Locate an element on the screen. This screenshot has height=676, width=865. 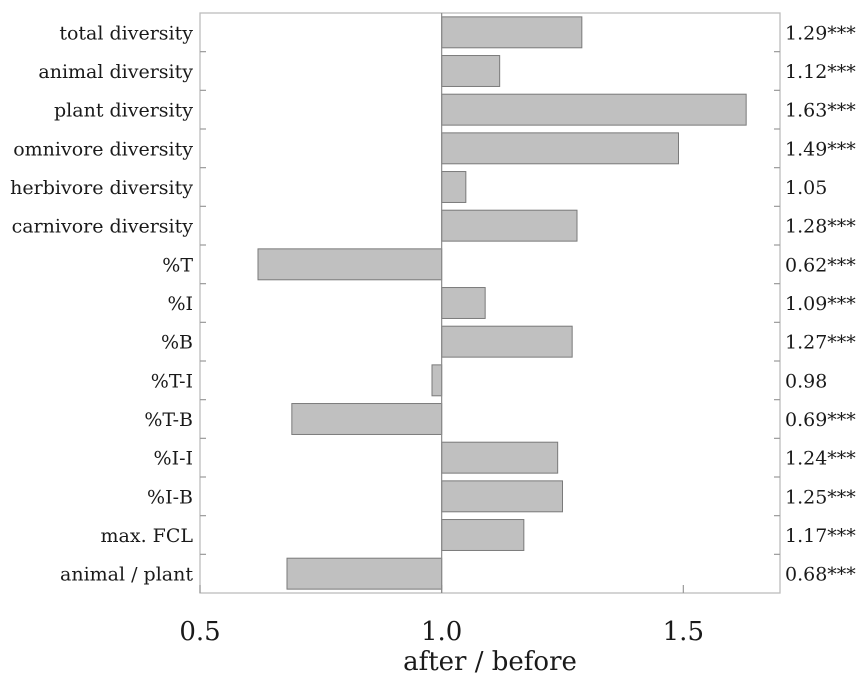
category-label-pct-t-b: %T-B is located at coordinates (168, 420).